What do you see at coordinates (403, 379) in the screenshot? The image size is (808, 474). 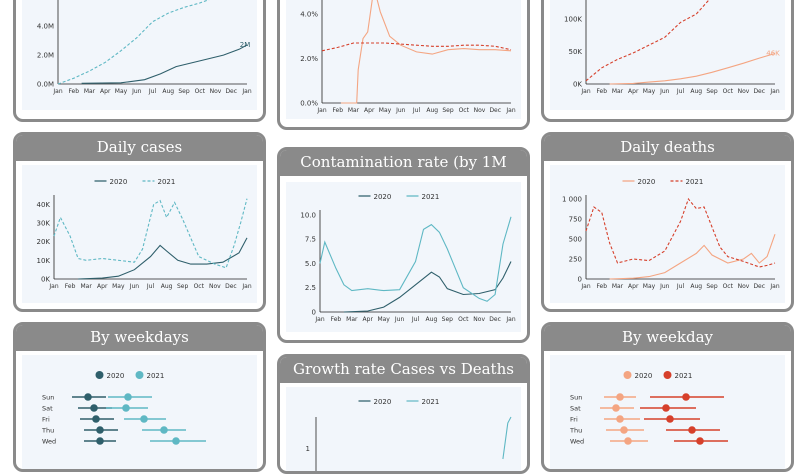 I see `card-title: Growth rate Cases vs Deaths (log)` at bounding box center [403, 379].